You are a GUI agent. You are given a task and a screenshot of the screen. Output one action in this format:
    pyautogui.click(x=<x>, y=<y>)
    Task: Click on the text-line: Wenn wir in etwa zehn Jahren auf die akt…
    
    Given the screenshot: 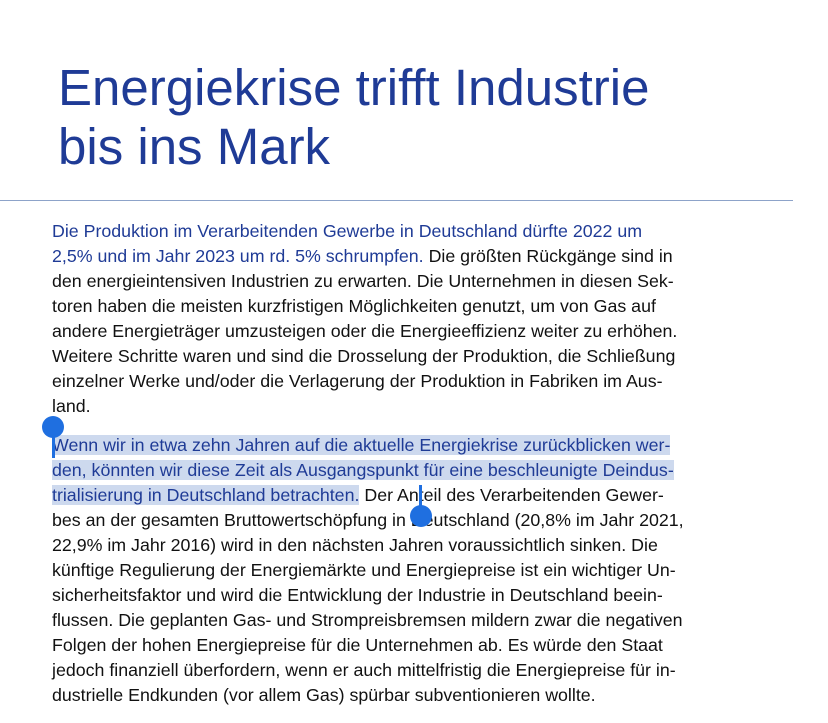 What is the action you would take?
    pyautogui.click(x=368, y=445)
    